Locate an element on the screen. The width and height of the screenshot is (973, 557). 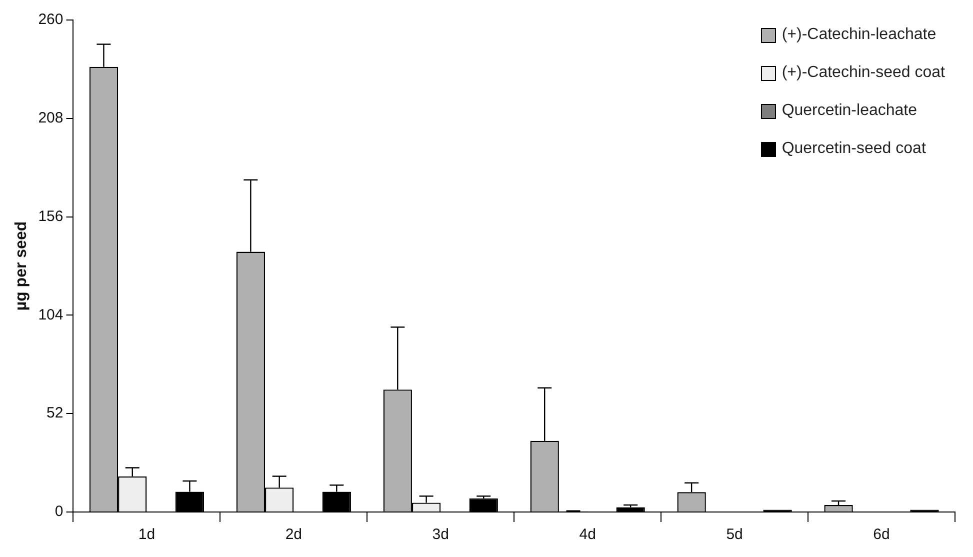
x-tick-label: 6d is located at coordinates (881, 535).